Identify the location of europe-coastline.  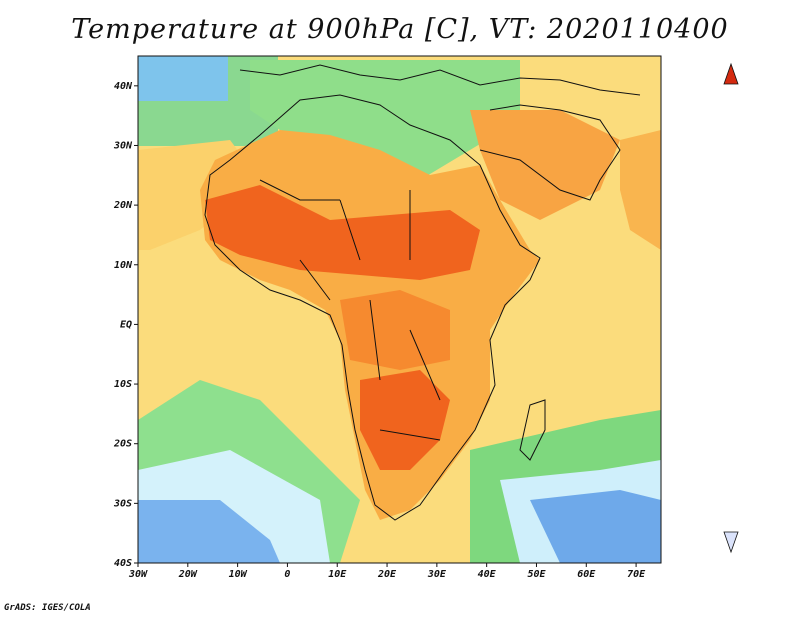
(440, 80).